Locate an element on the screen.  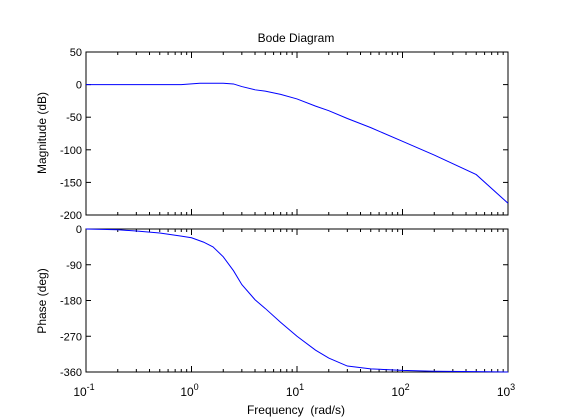
chart-title: Bode Diagram is located at coordinates (296, 38).